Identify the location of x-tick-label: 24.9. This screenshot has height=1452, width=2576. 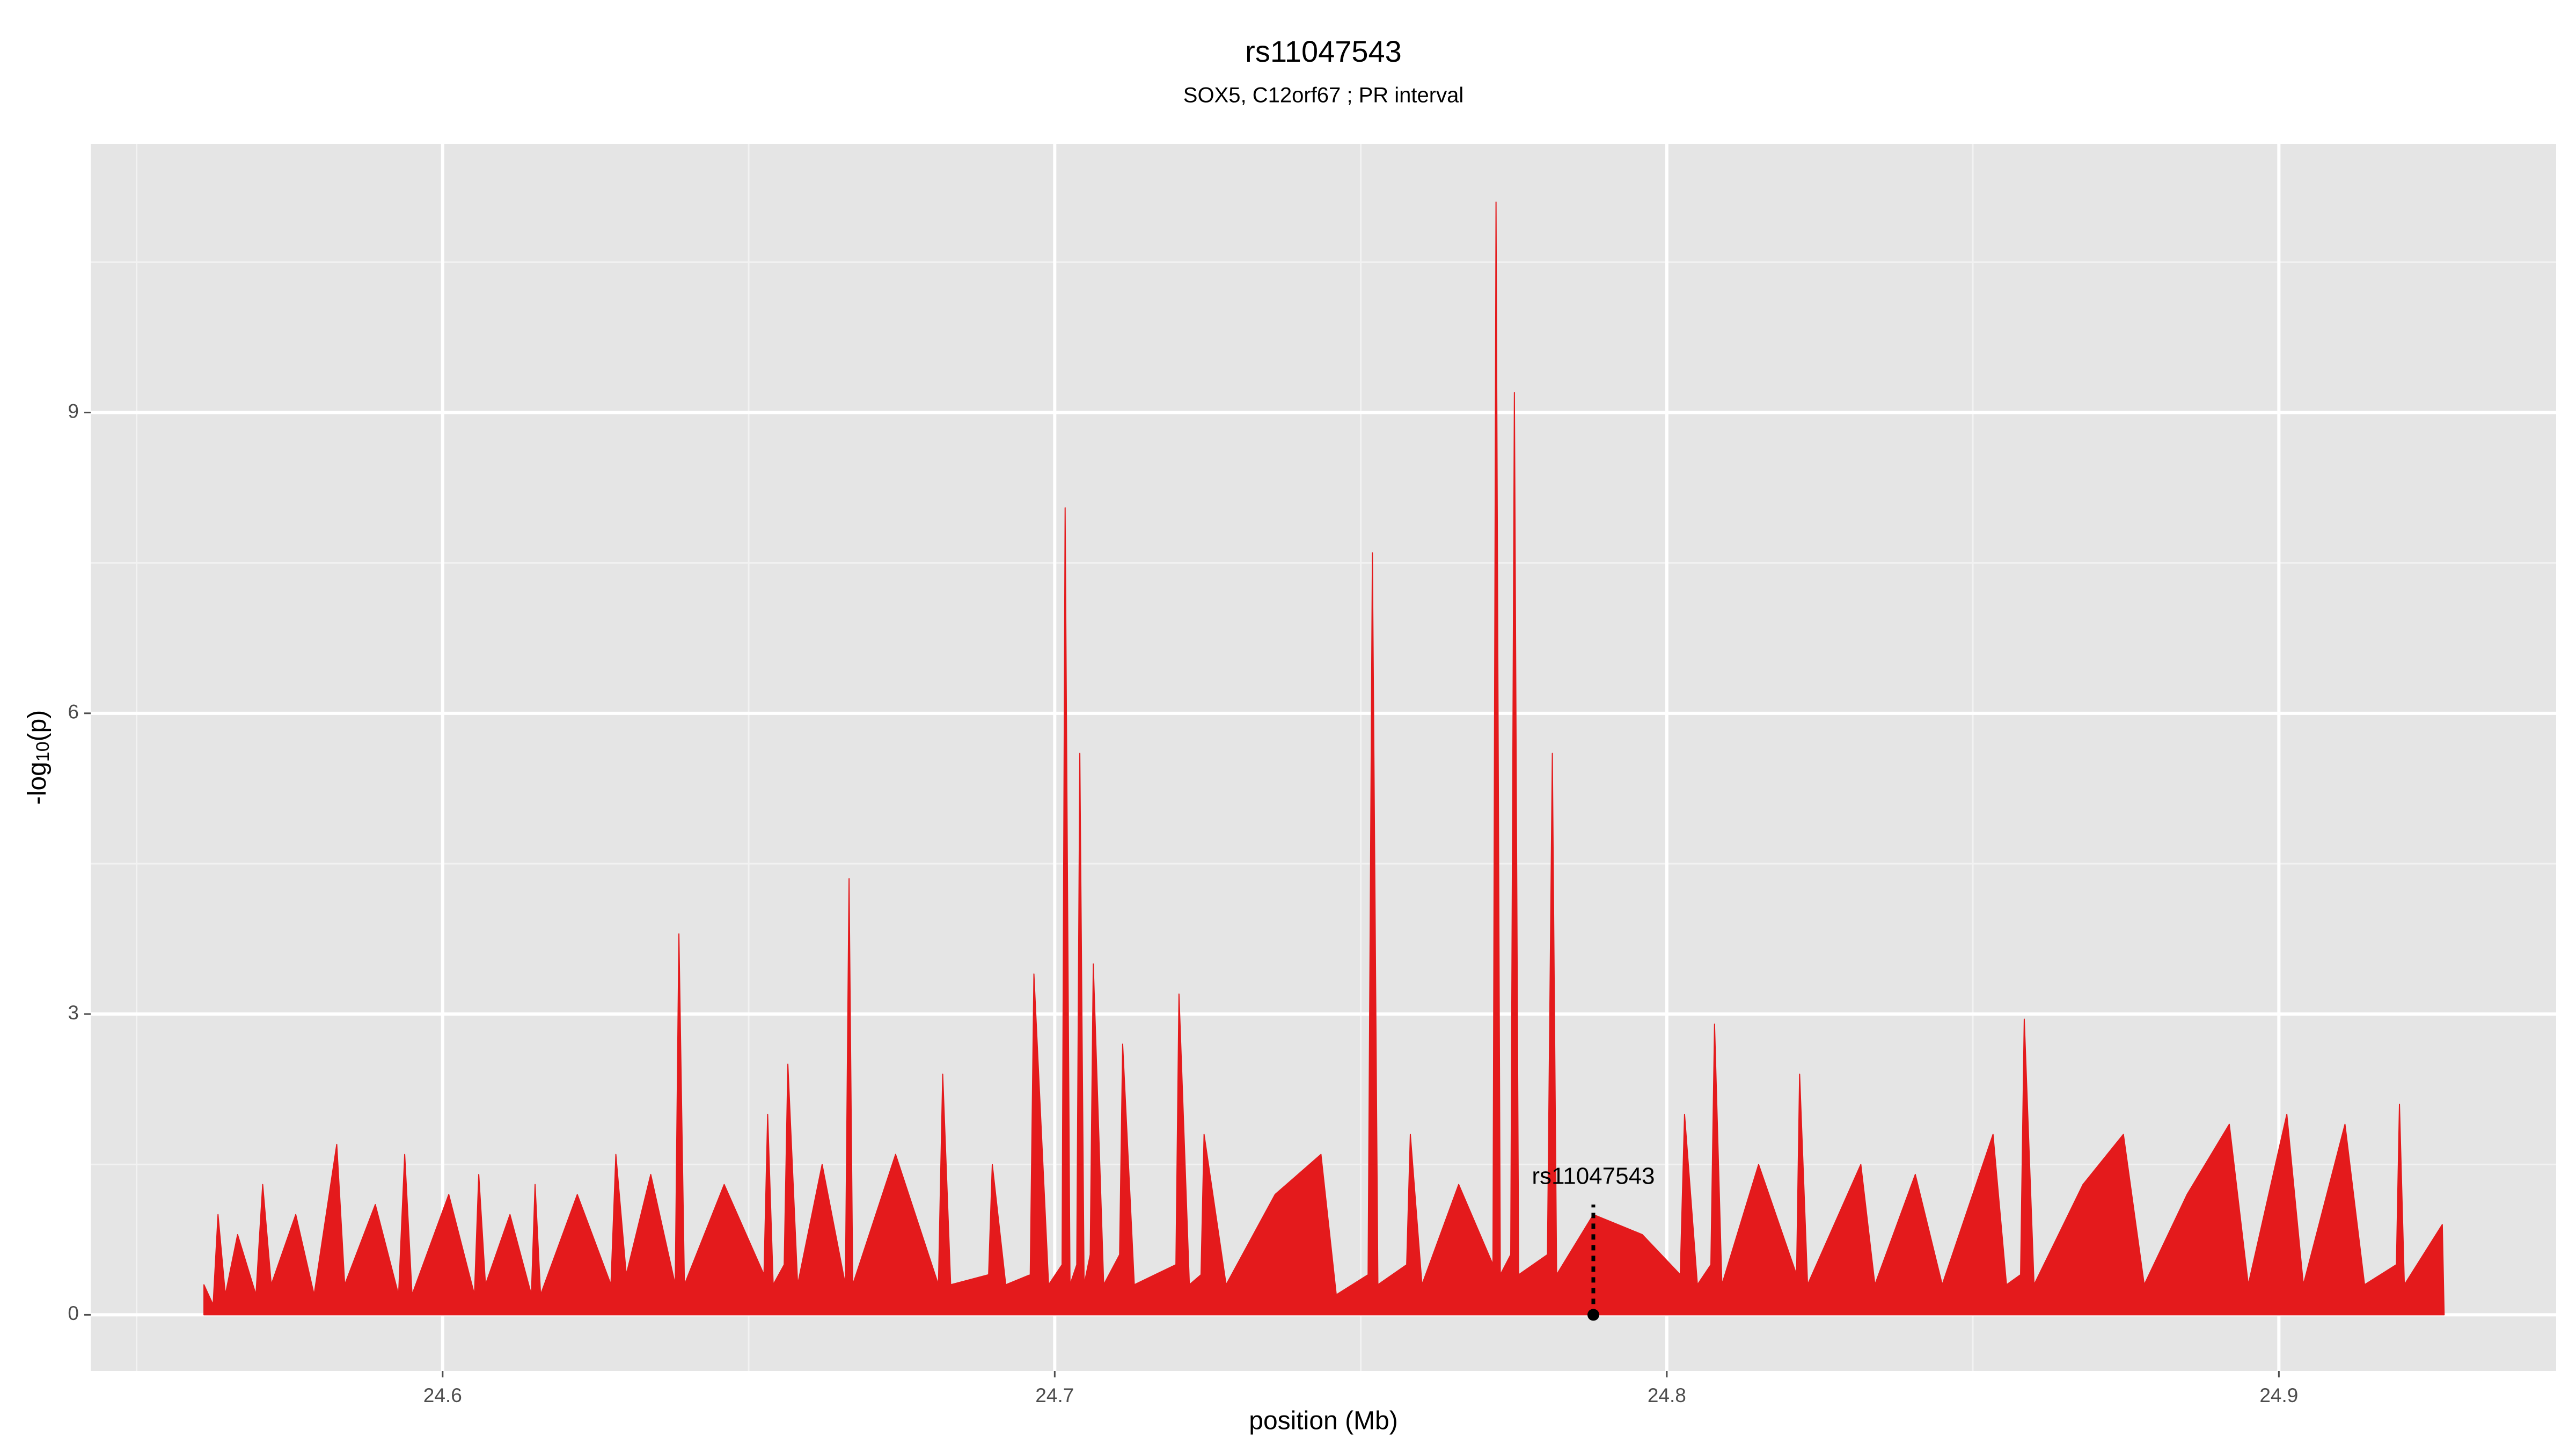
(2278, 1395).